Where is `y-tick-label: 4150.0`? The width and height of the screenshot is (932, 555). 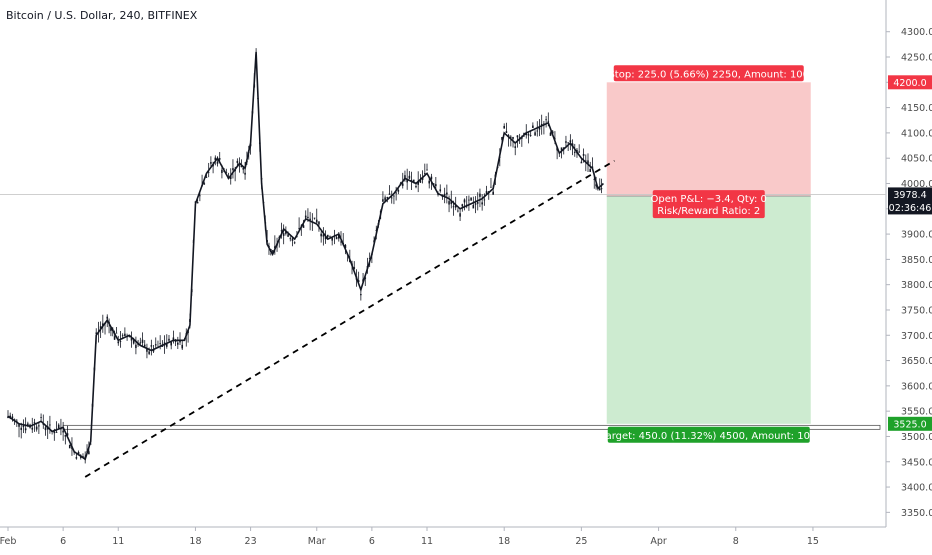 y-tick-label: 4150.0 is located at coordinates (916, 108).